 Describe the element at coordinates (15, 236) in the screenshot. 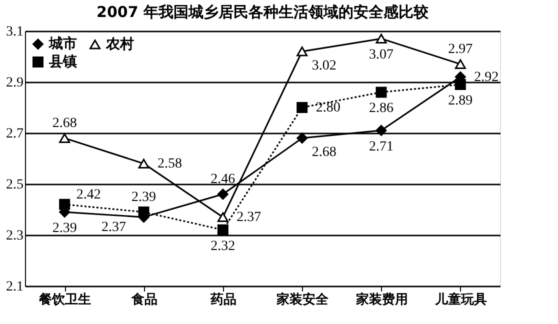

I see `y-tick-label: 2.3` at that location.